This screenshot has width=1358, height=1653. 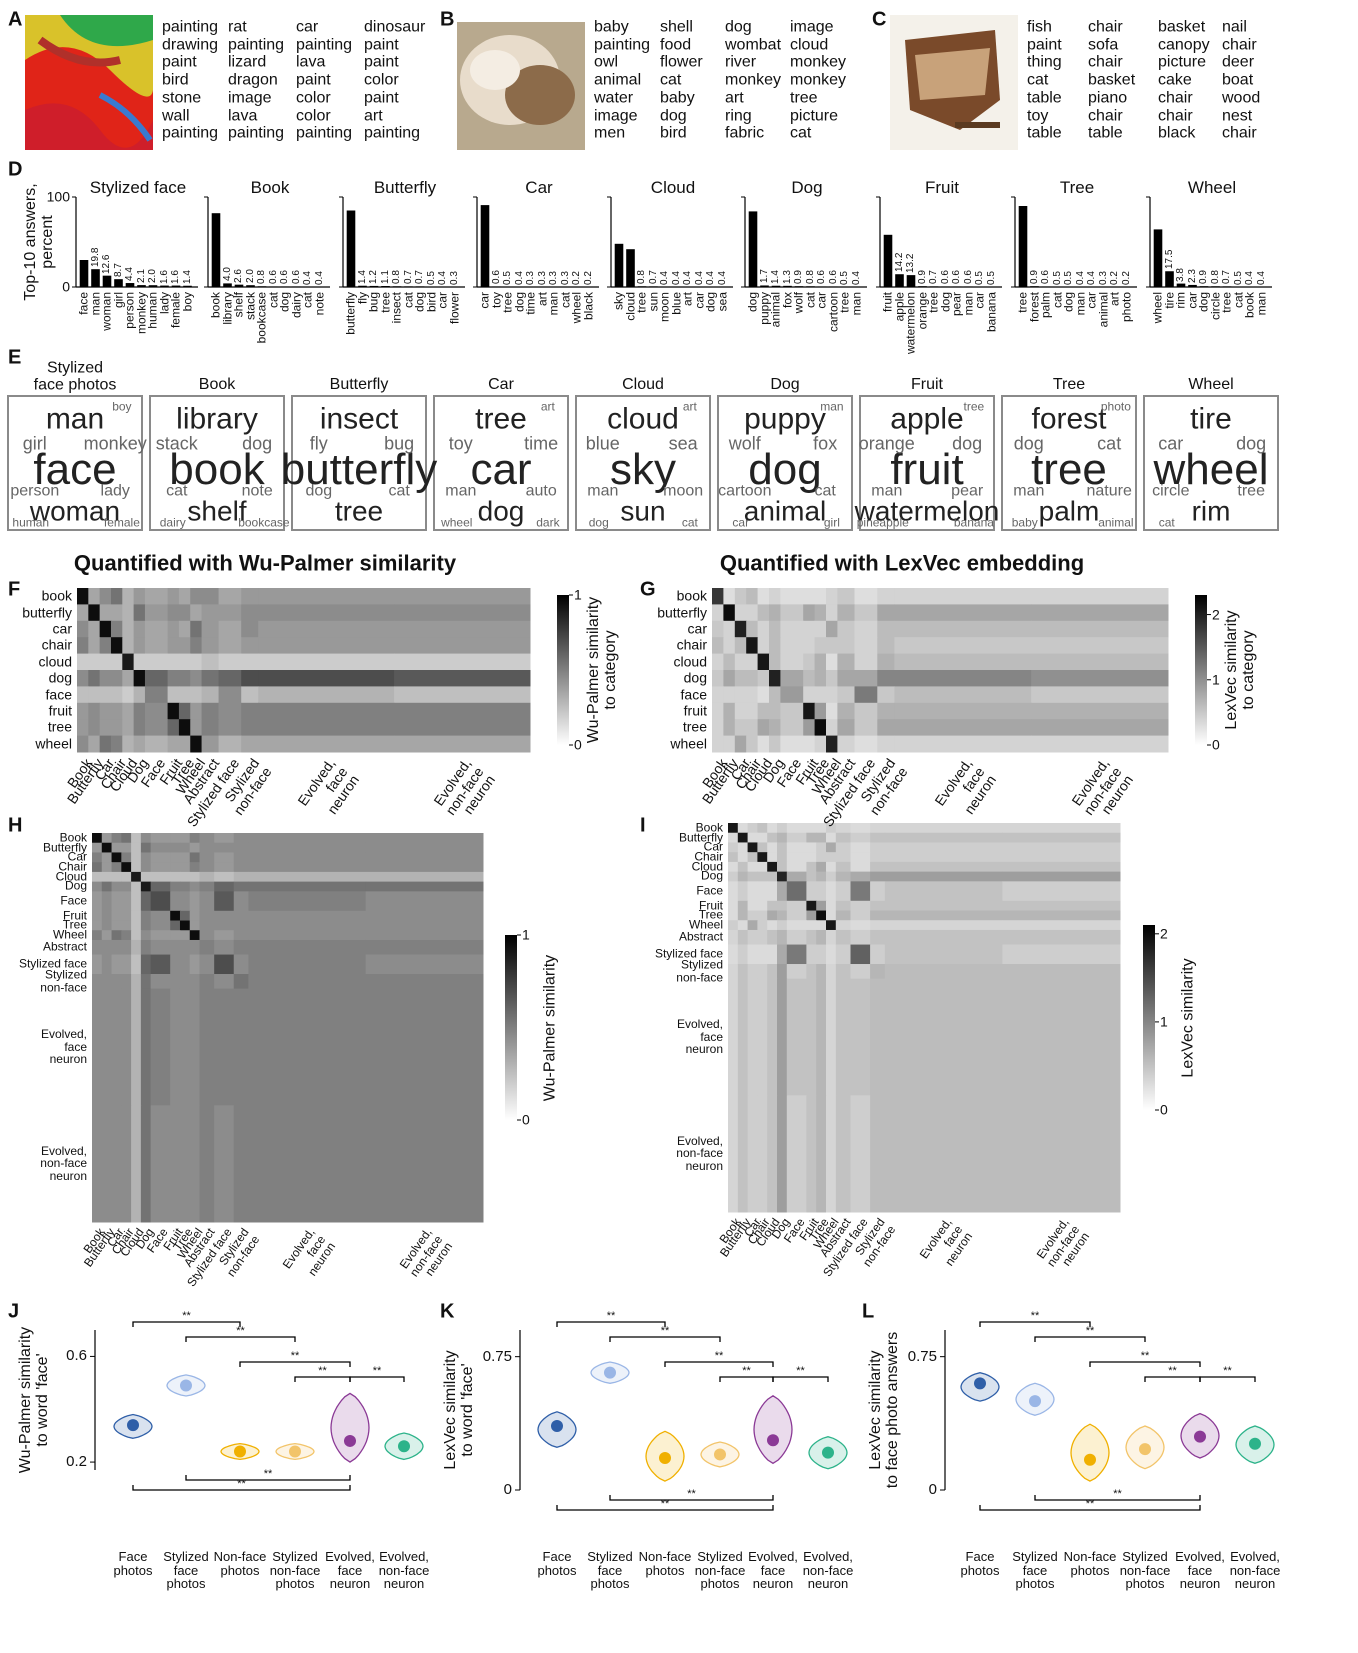 What do you see at coordinates (501, 469) in the screenshot?
I see `cloud-word: car` at bounding box center [501, 469].